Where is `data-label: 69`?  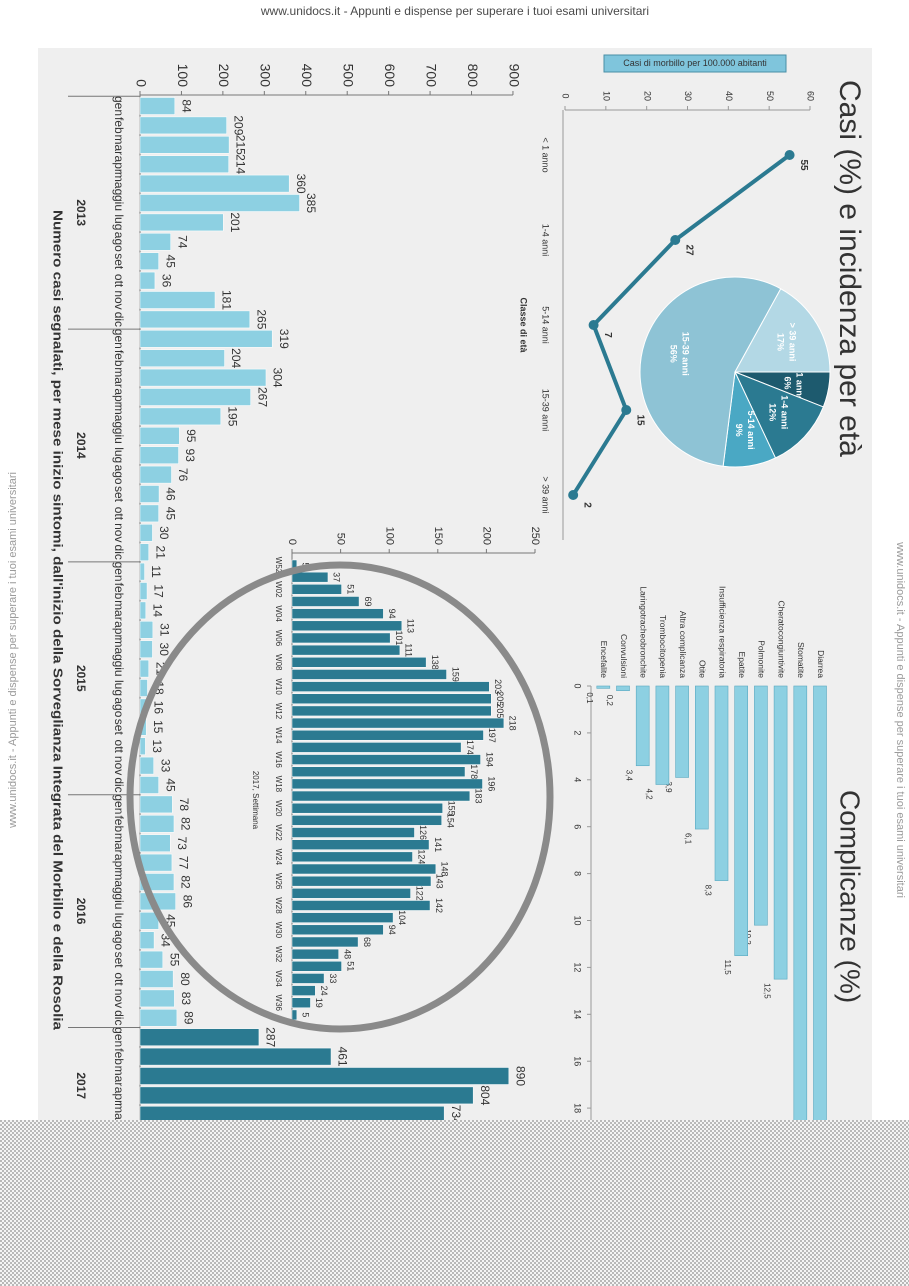
data-label: 69 is located at coordinates (368, 601).